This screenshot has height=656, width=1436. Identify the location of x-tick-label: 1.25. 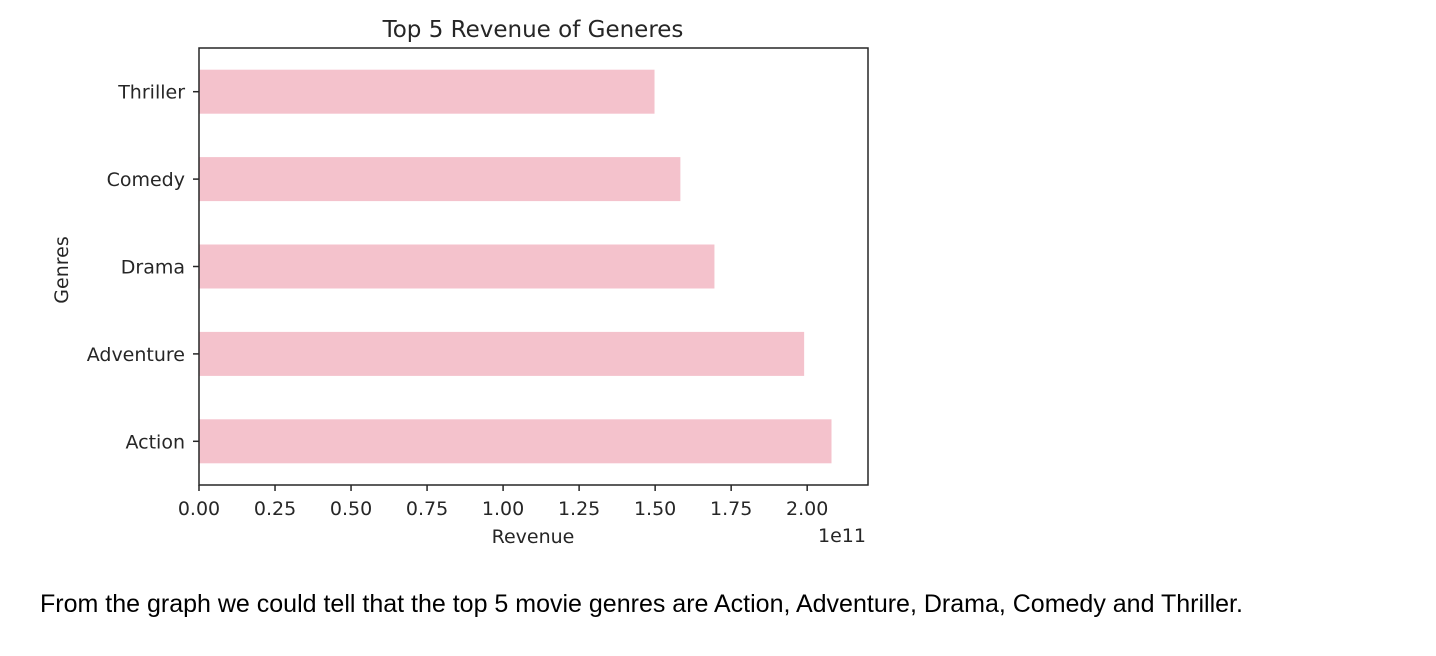
(579, 509).